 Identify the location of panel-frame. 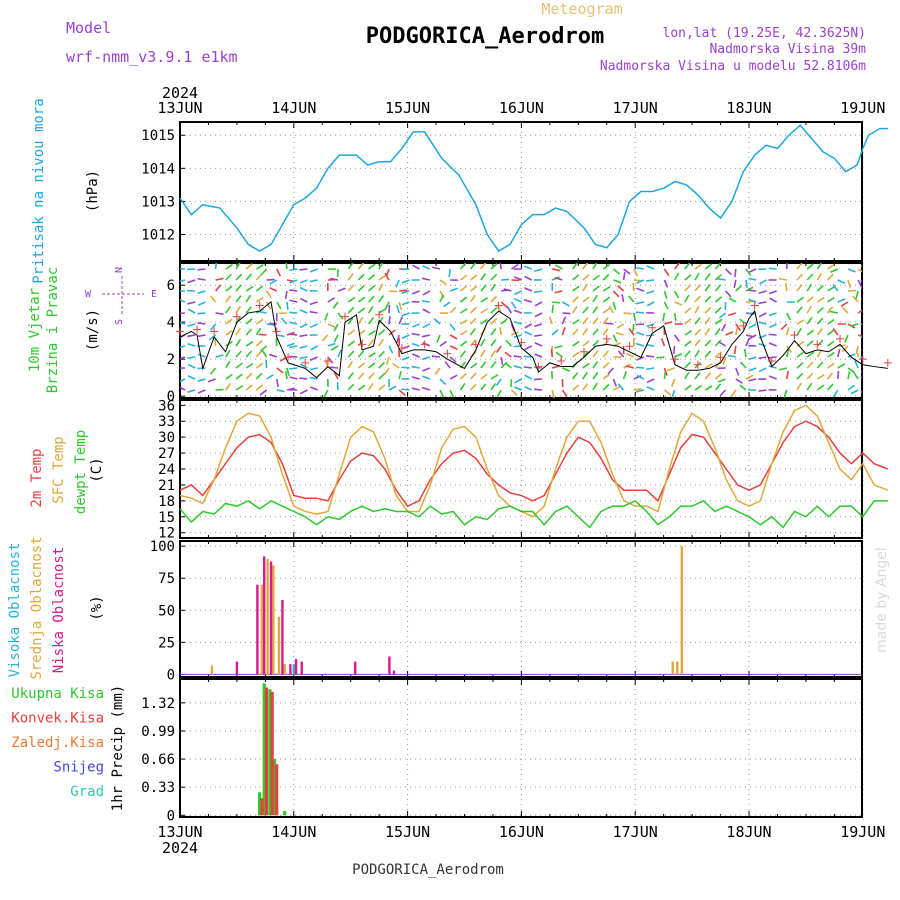
(521, 748).